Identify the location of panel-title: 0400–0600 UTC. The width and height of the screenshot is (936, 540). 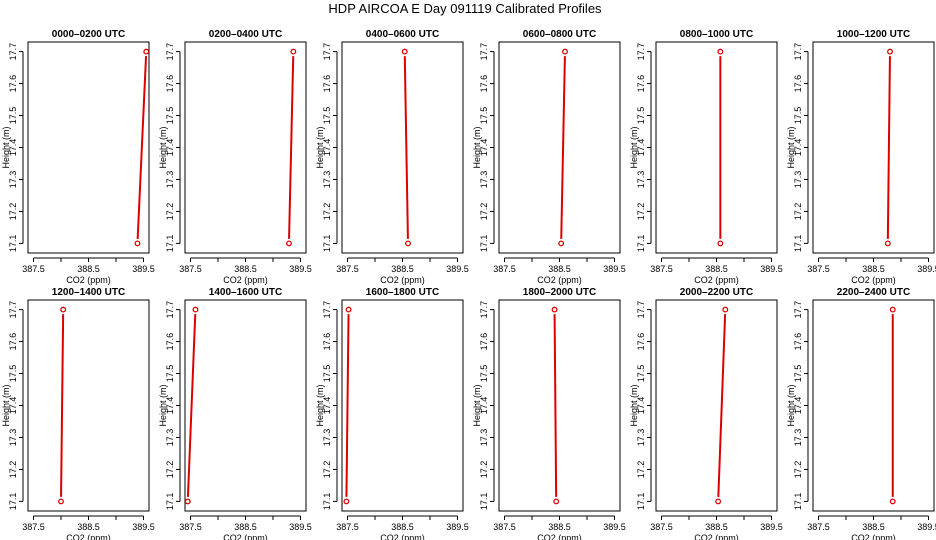
(402, 34).